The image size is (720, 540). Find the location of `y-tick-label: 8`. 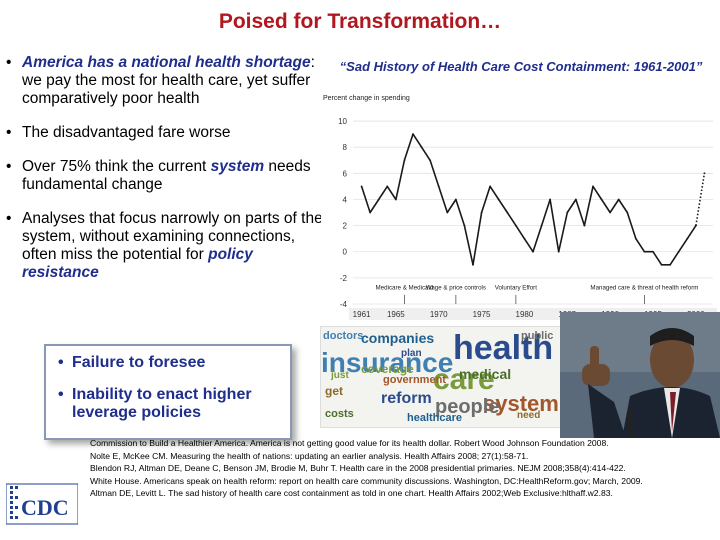

y-tick-label: 8 is located at coordinates (345, 147).